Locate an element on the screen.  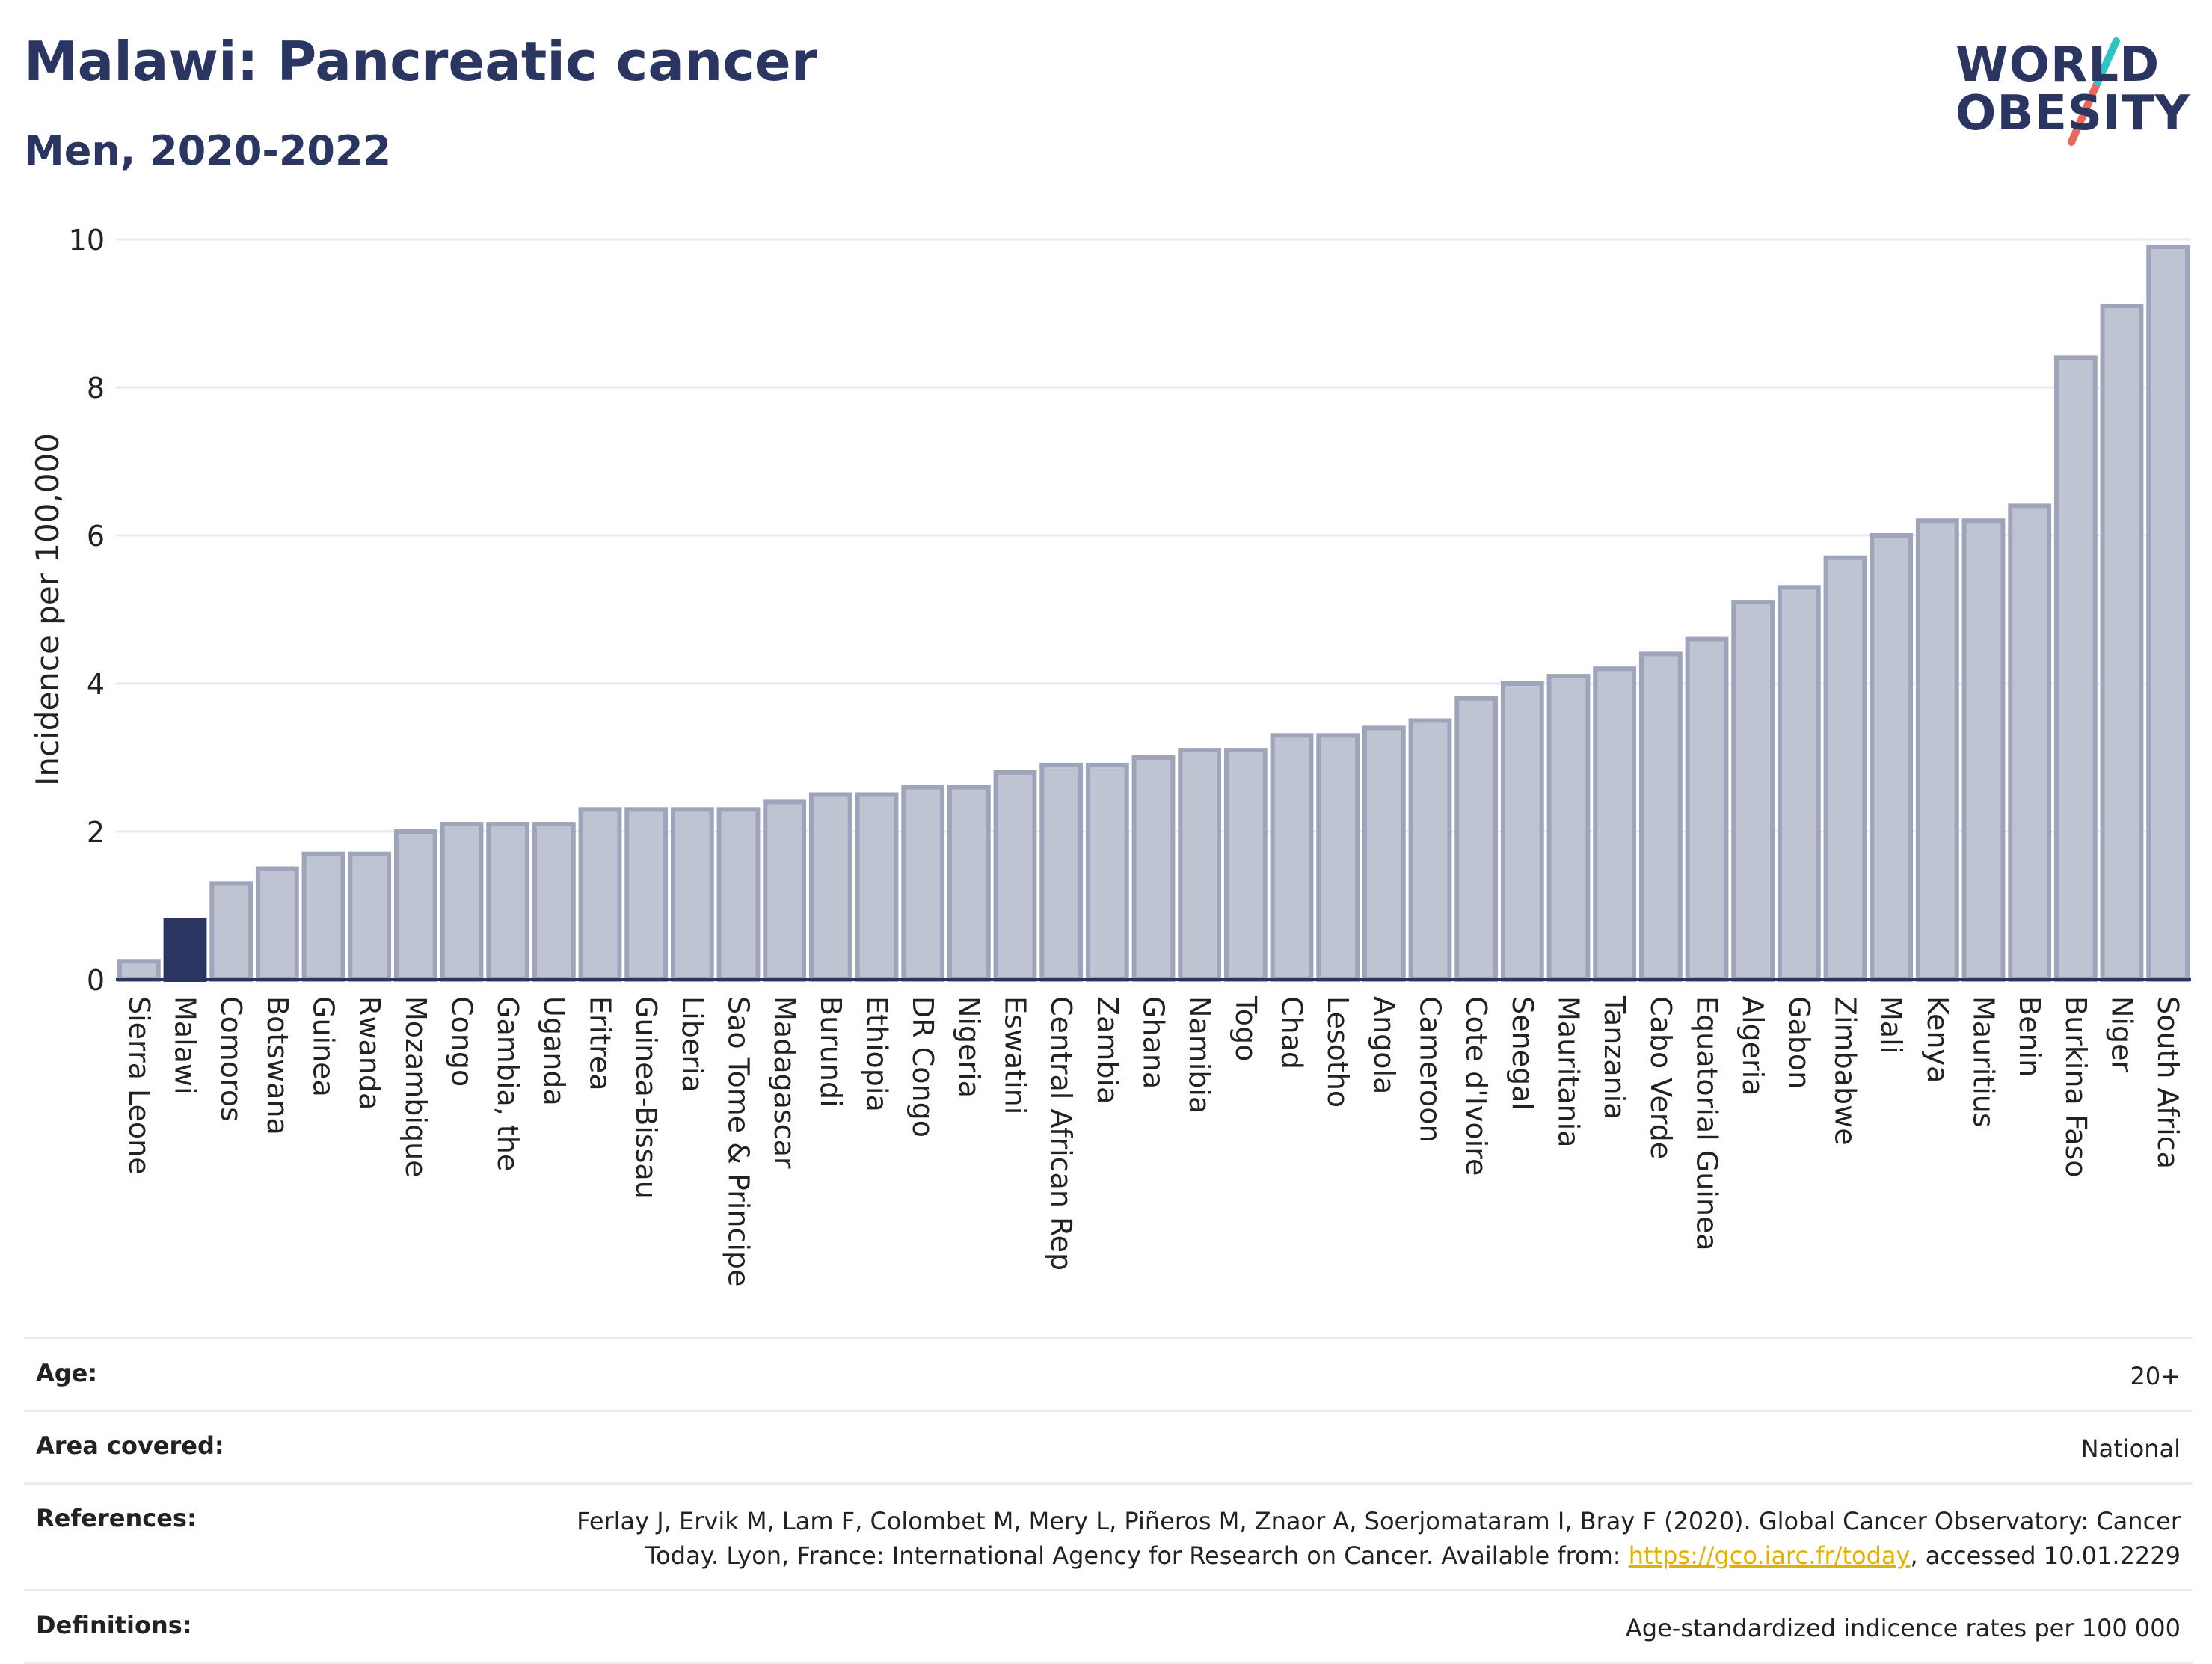
x-tick-label: Sao Tome & Principe is located at coordinates (738, 1141).